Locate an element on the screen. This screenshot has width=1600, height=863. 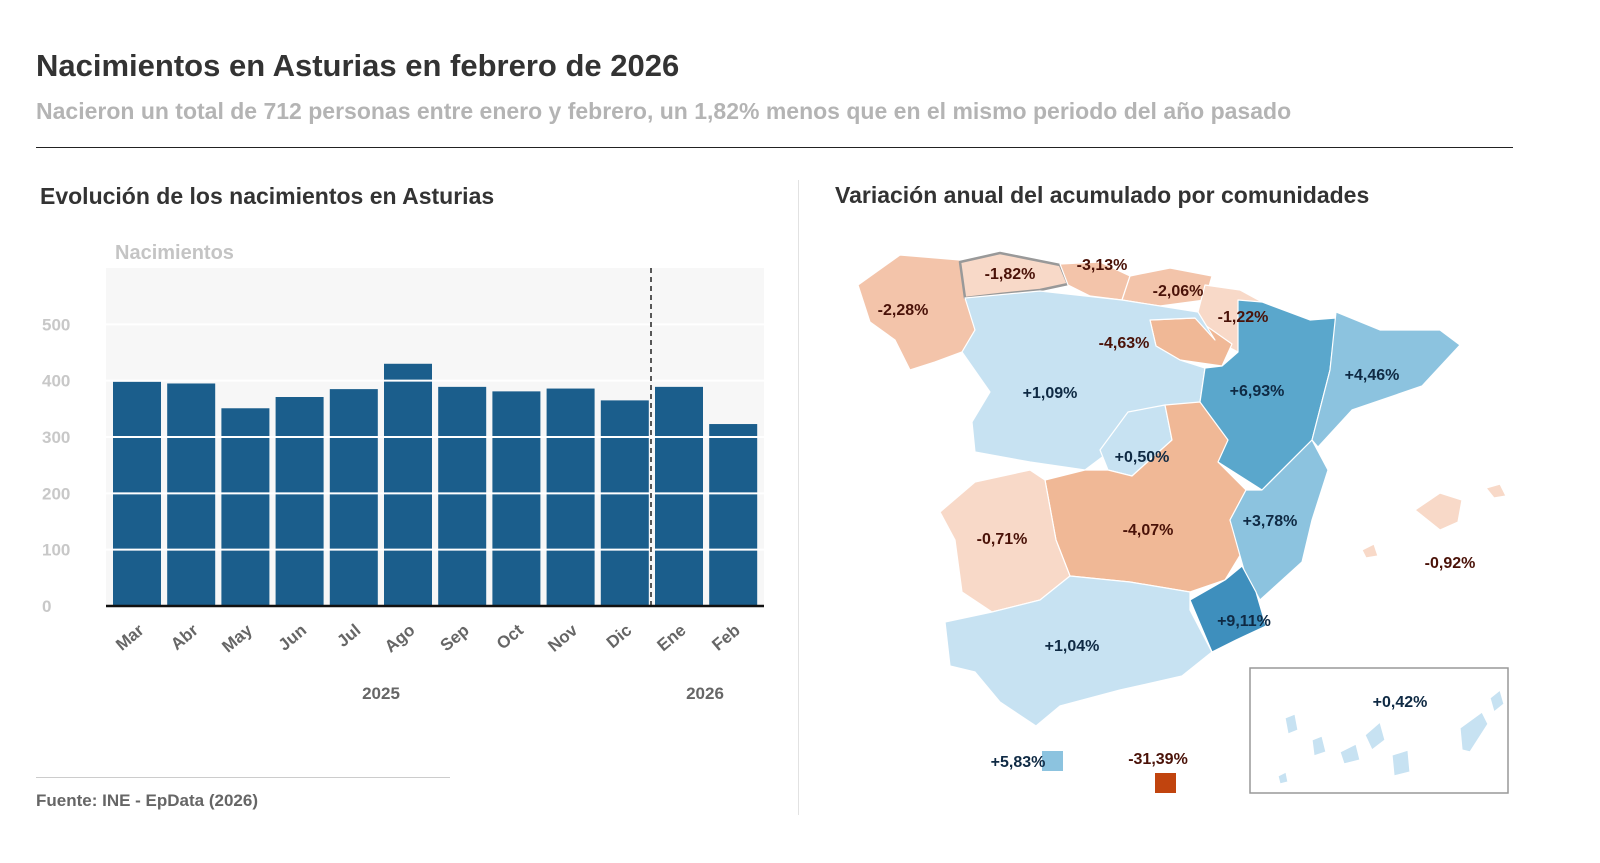
map-label-melilla: -31,39% is located at coordinates (1158, 759).